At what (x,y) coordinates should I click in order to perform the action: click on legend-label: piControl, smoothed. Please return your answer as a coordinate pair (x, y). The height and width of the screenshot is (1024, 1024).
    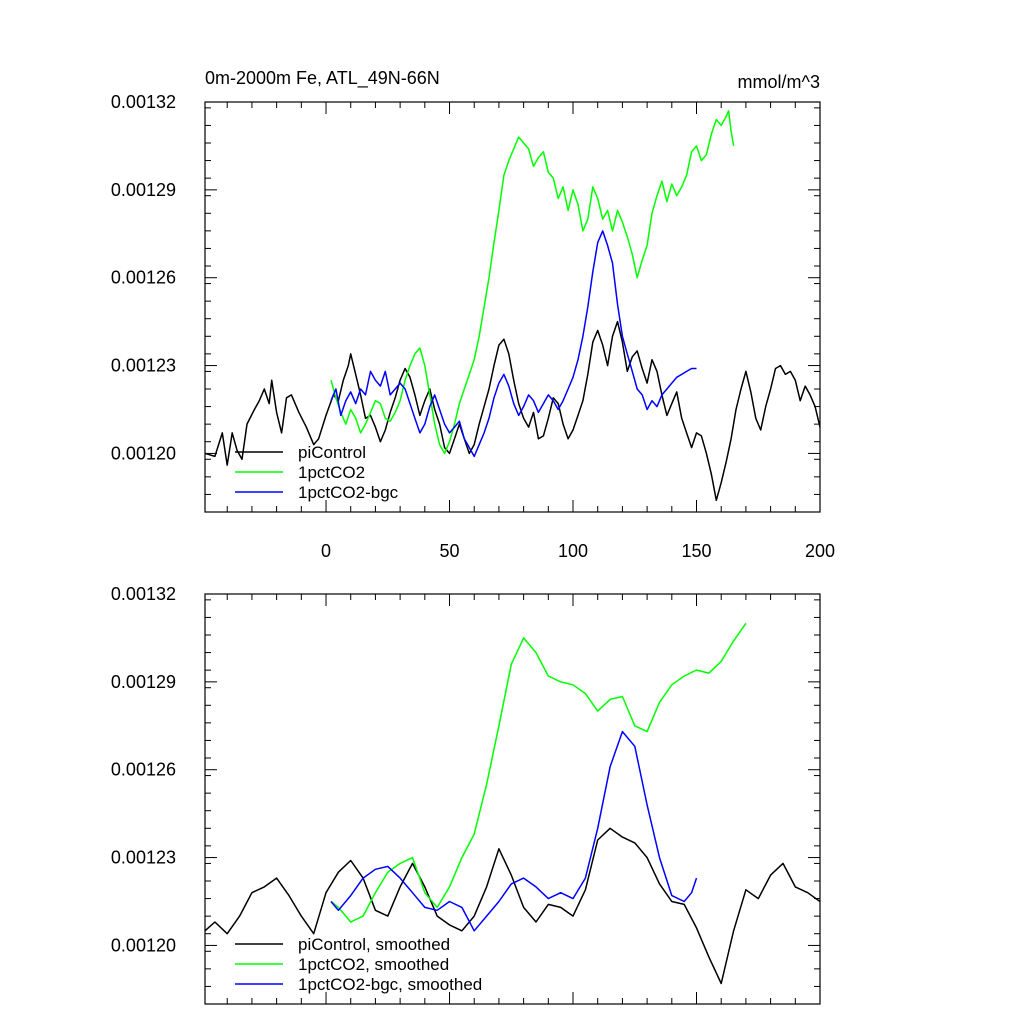
    Looking at the image, I should click on (374, 944).